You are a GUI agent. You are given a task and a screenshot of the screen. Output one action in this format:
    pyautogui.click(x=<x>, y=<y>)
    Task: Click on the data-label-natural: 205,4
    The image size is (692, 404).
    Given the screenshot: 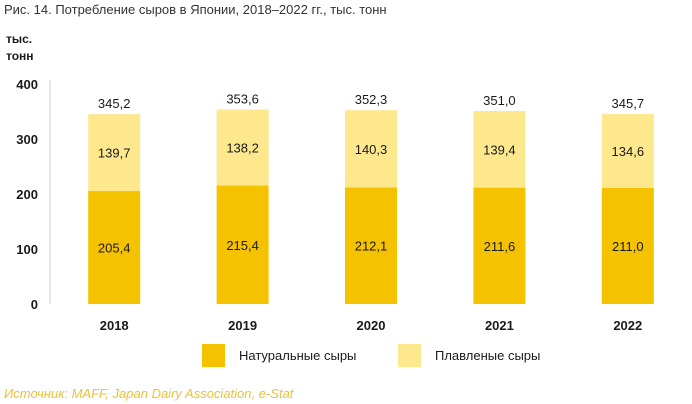 What is the action you would take?
    pyautogui.click(x=114, y=248)
    